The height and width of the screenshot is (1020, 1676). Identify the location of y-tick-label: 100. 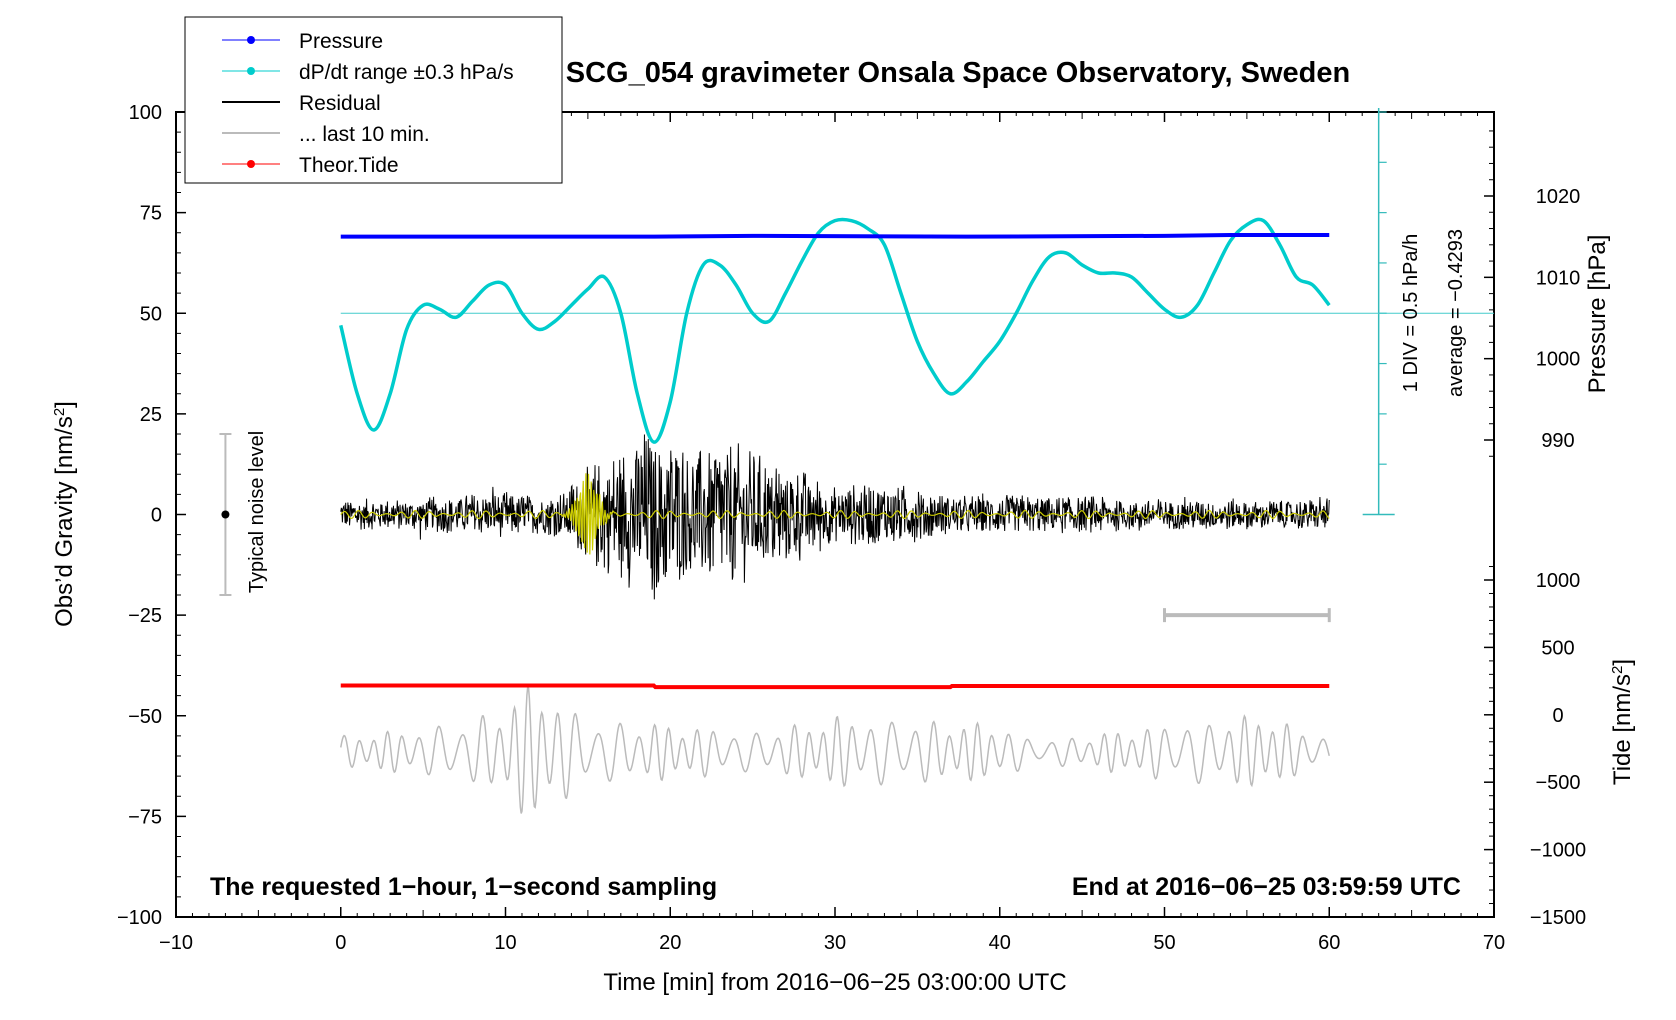
(145, 113).